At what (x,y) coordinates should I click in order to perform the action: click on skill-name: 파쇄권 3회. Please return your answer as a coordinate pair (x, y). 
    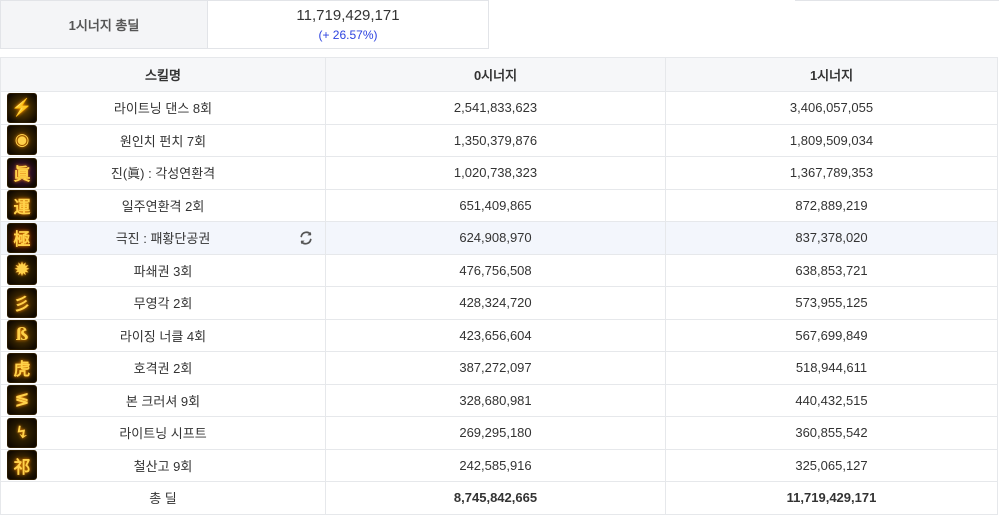
    Looking at the image, I should click on (163, 271).